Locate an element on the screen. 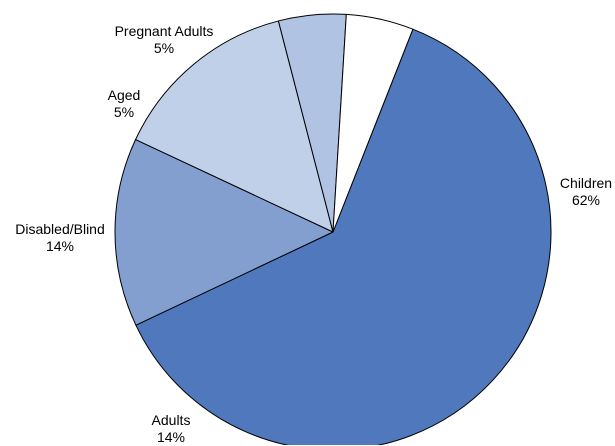  slice-label-pregnant-adults: Pregnant Adults 5% is located at coordinates (164, 40).